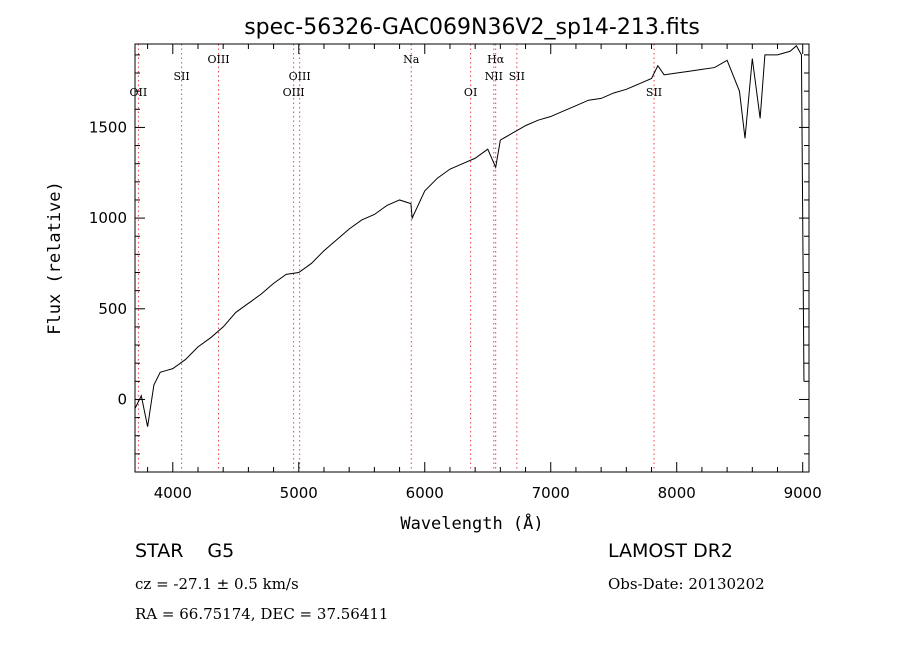 The height and width of the screenshot is (650, 900). I want to click on y-tick-label-0: 0, so click(122, 399).